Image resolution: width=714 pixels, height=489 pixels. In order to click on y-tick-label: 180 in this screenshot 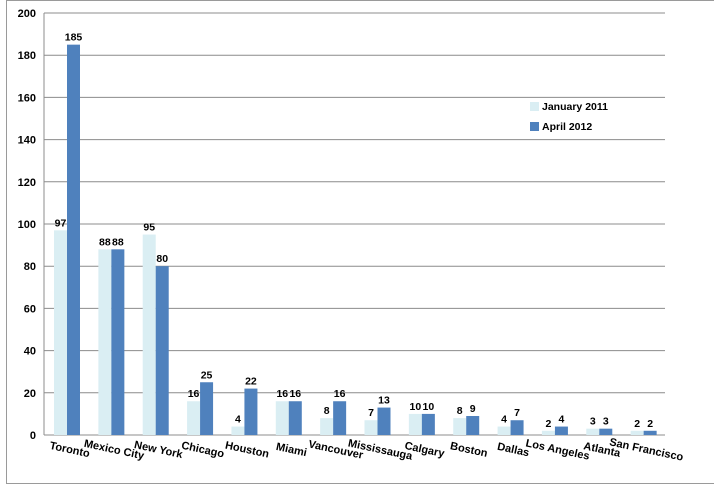, I will do `click(27, 56)`.